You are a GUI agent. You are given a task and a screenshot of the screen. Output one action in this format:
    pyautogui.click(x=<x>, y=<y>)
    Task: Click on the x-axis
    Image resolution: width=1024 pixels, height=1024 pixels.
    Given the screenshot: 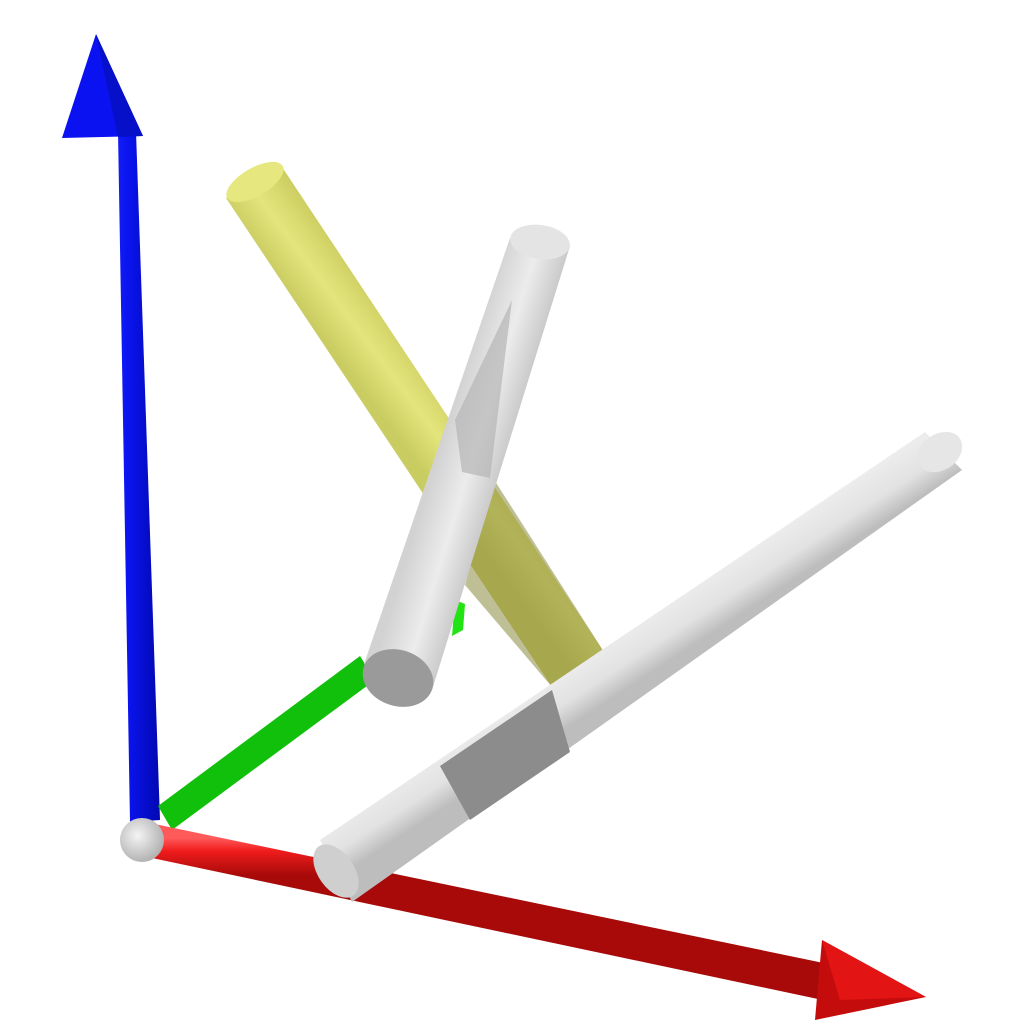 What is the action you would take?
    pyautogui.click(x=535, y=921)
    